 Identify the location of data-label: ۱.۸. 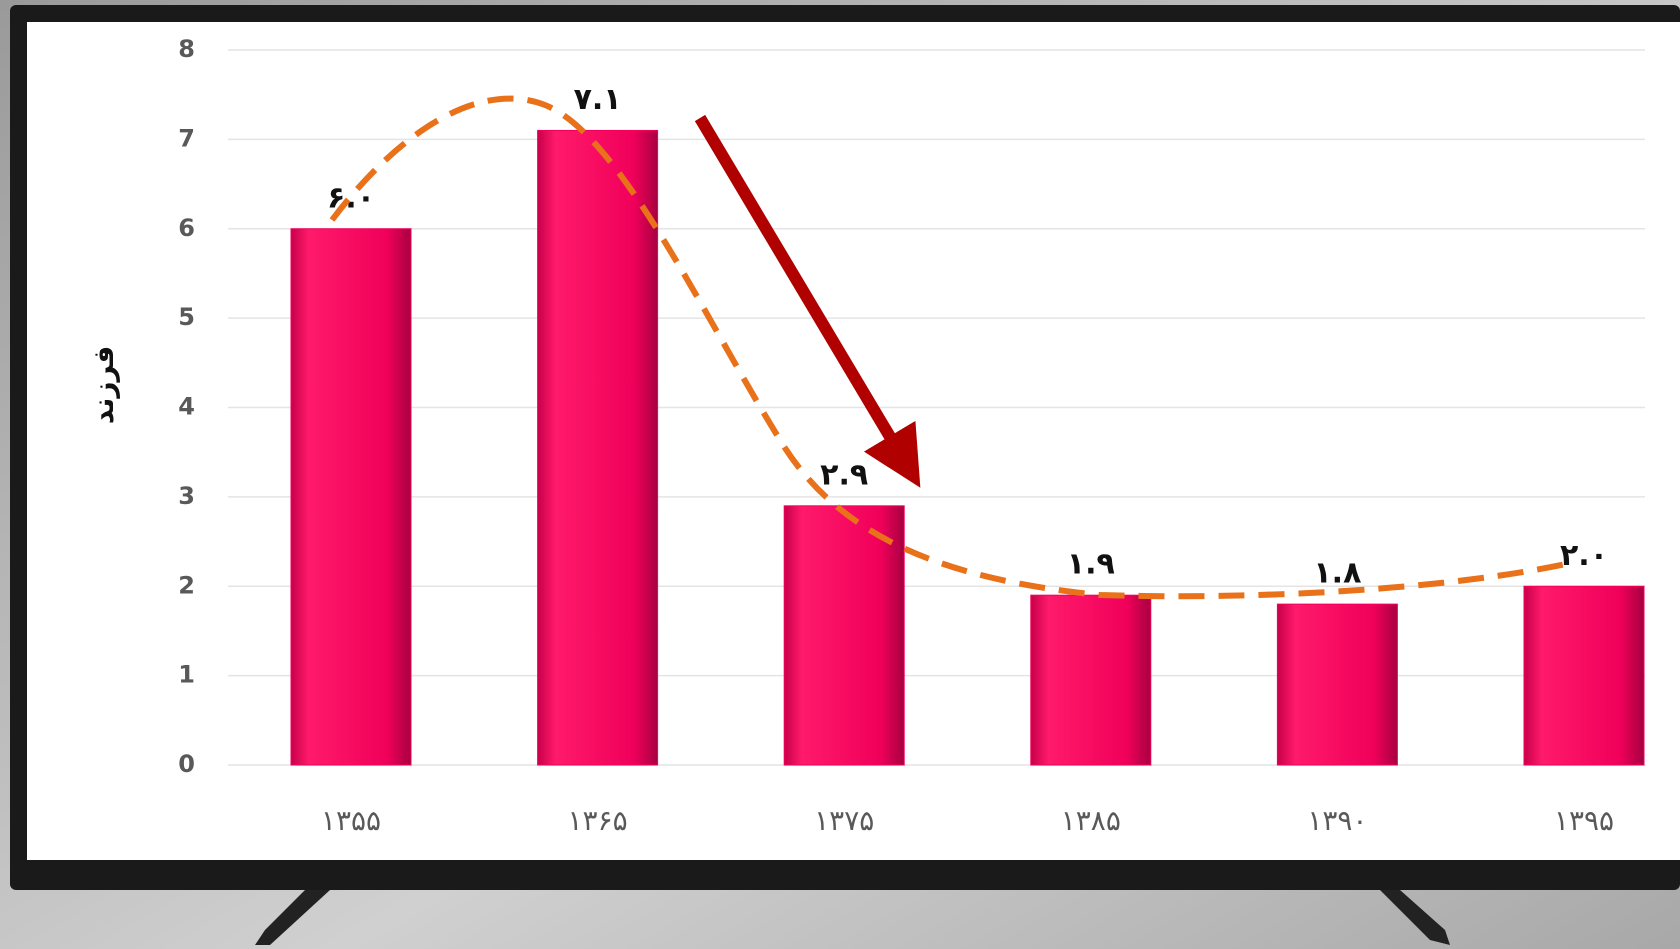
(1337, 573).